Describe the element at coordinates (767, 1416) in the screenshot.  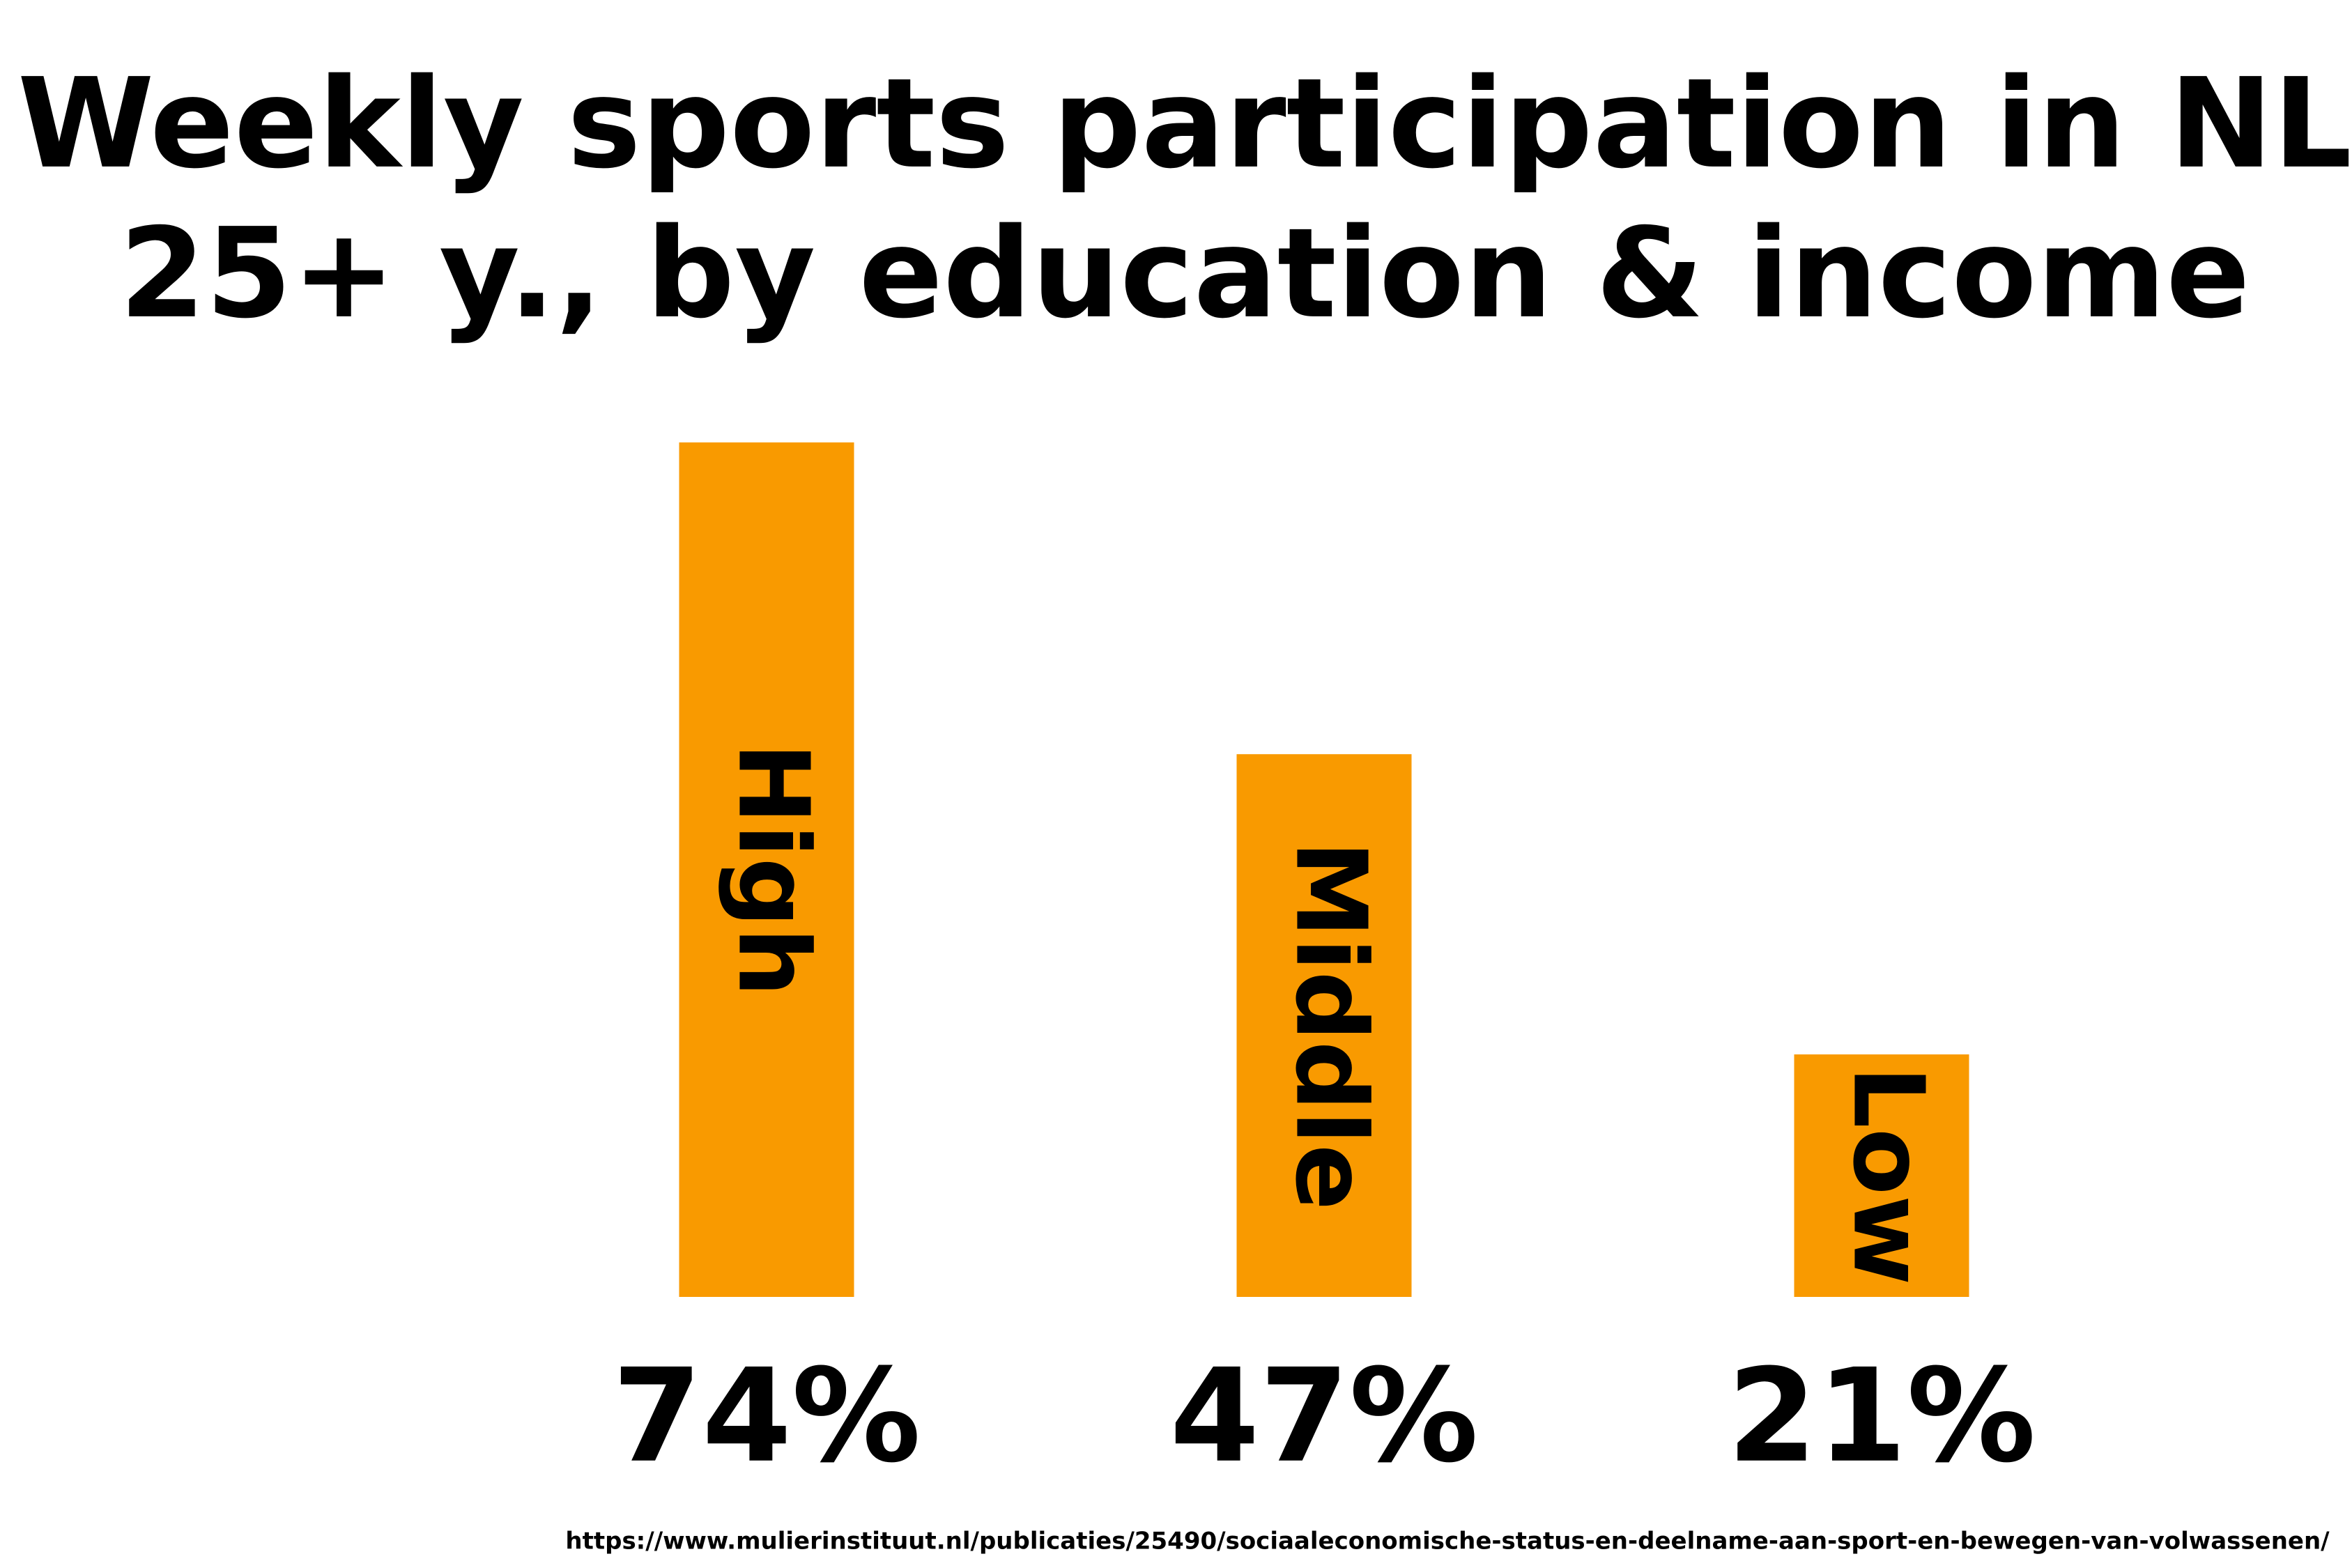
I see `value-label: 74%` at that location.